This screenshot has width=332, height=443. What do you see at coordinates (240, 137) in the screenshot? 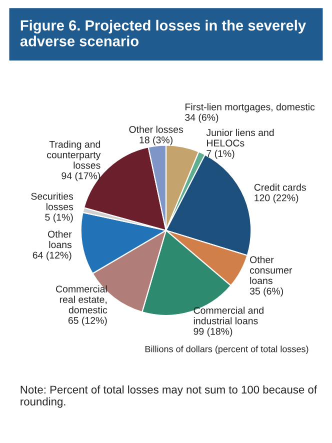
I see `slice-label: Junior liens and HELOCs` at bounding box center [240, 137].